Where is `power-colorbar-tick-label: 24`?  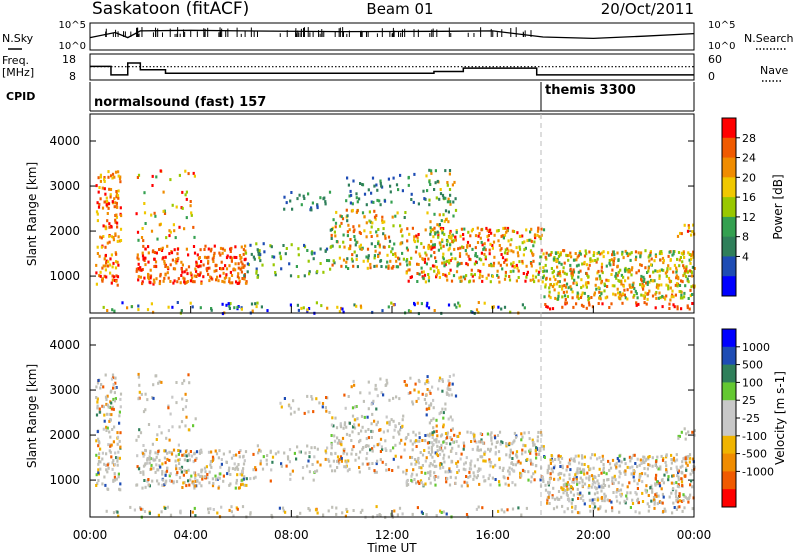 power-colorbar-tick-label: 24 is located at coordinates (749, 158).